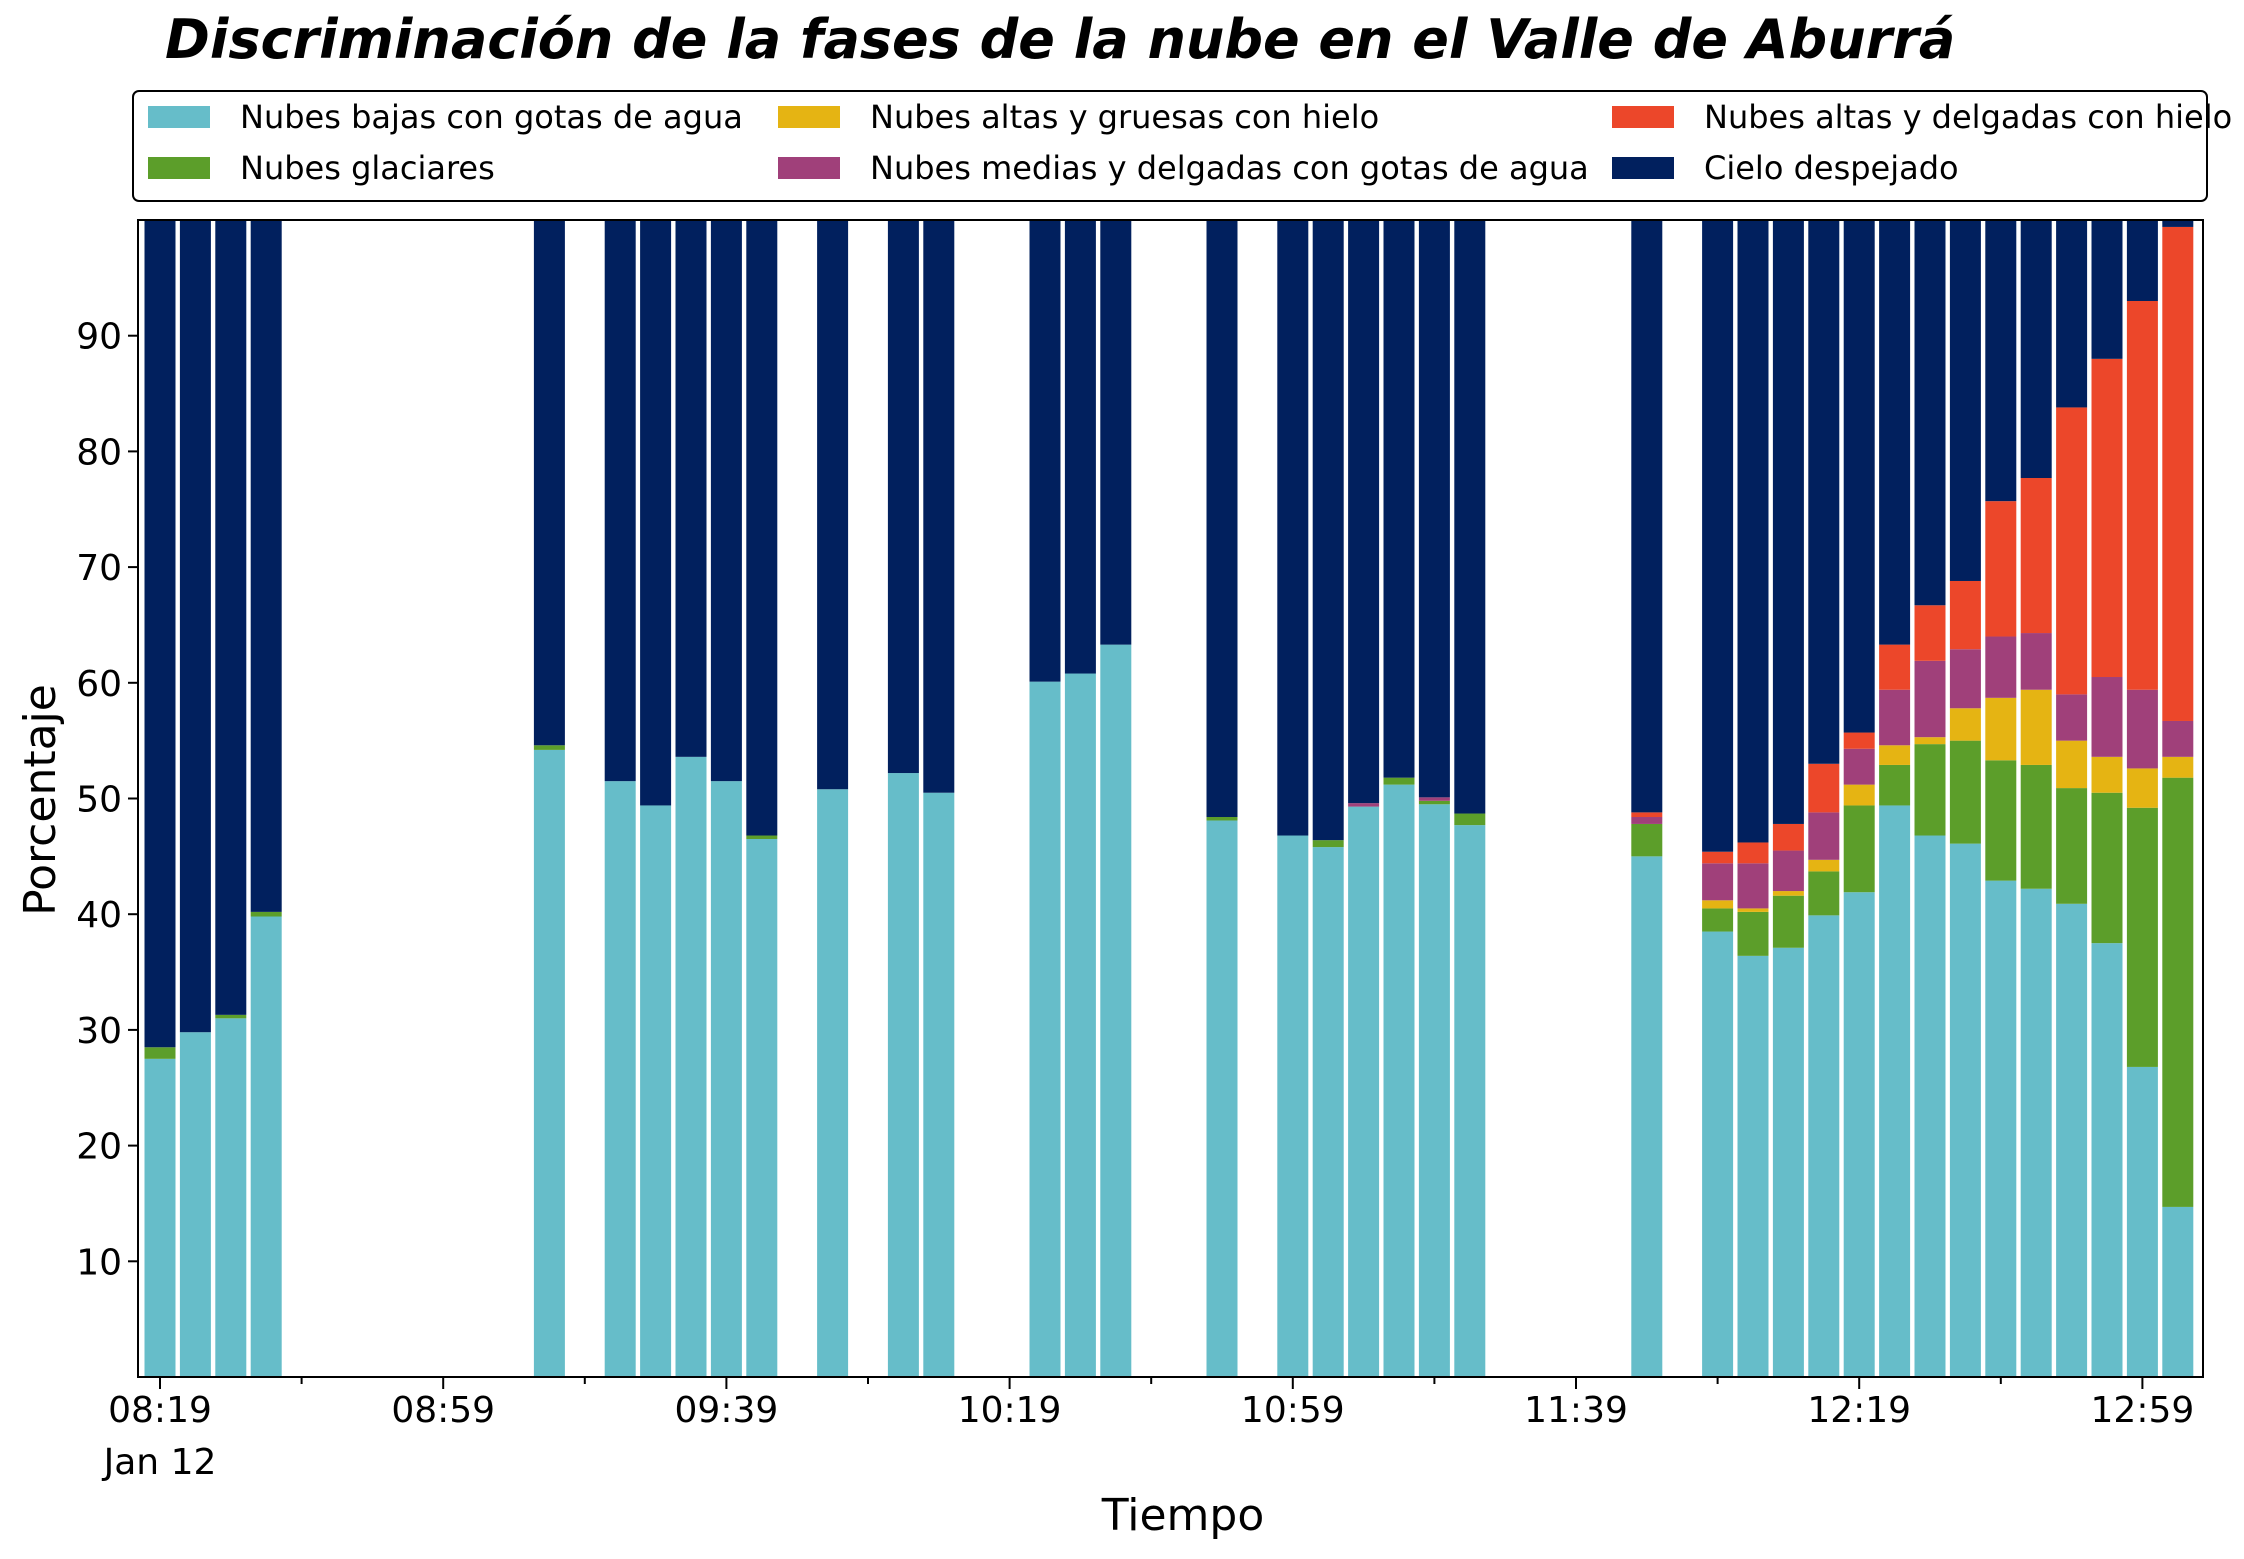 The height and width of the screenshot is (1559, 2244). I want to click on legend-swatch-nubes-medias-y-delgadas-con-gotas-de-agua, so click(809, 168).